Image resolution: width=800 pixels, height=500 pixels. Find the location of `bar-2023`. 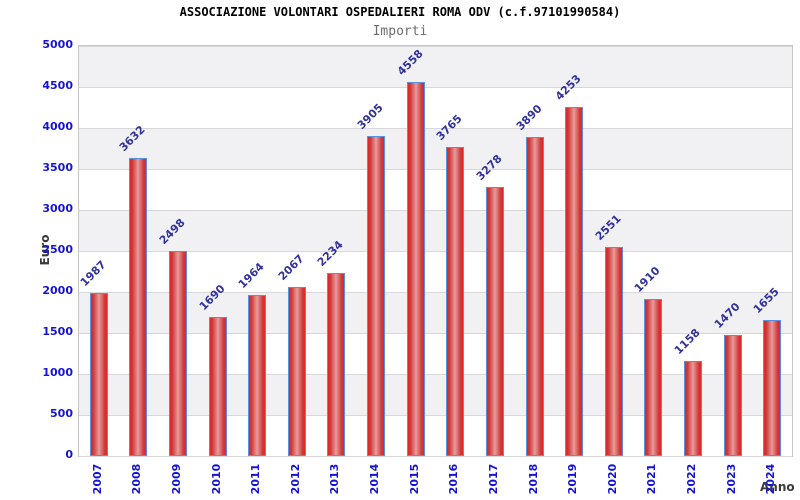

bar-2023 is located at coordinates (732, 395).